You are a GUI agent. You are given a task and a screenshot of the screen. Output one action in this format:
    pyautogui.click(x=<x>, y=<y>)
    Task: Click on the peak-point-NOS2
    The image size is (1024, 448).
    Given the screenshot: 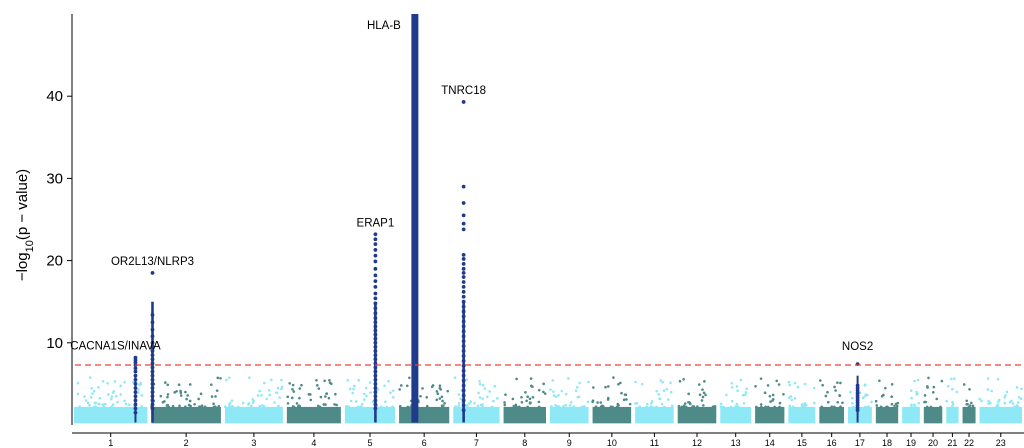 What is the action you would take?
    pyautogui.click(x=857, y=410)
    